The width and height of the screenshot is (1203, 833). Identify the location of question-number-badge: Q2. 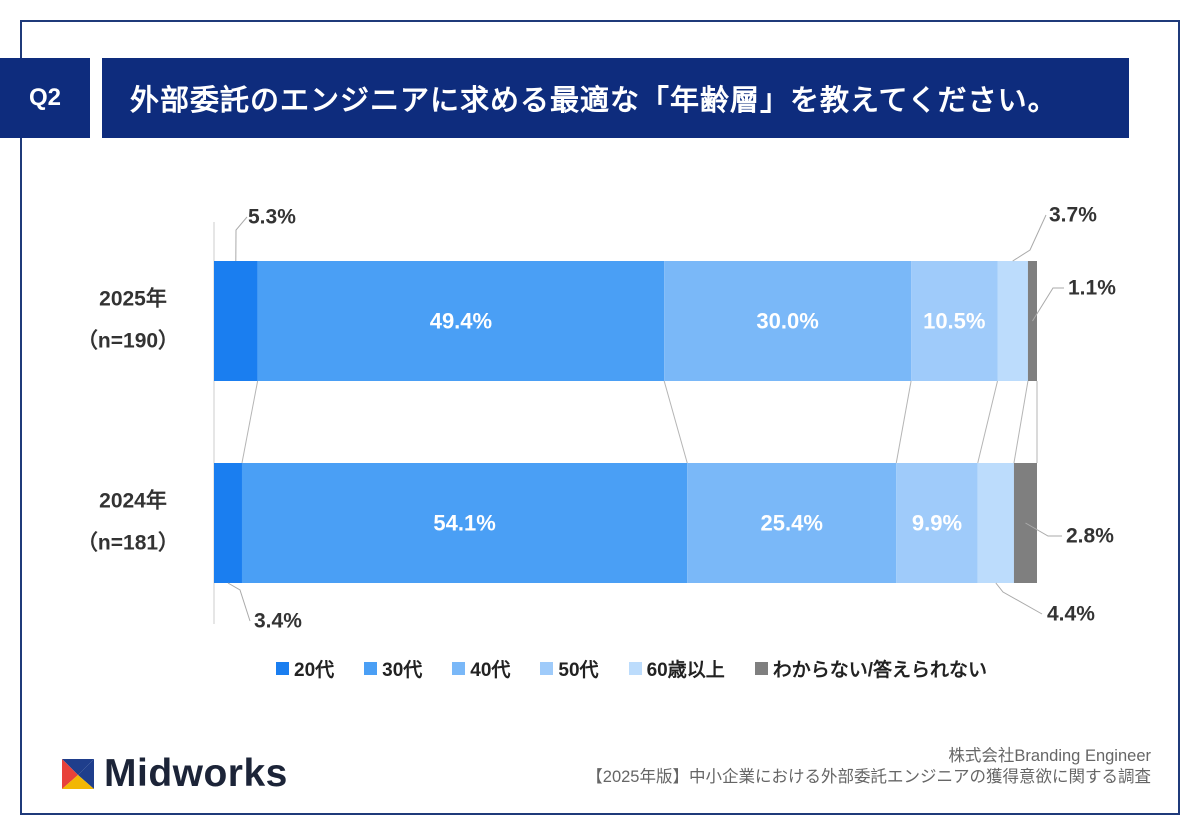
(45, 98).